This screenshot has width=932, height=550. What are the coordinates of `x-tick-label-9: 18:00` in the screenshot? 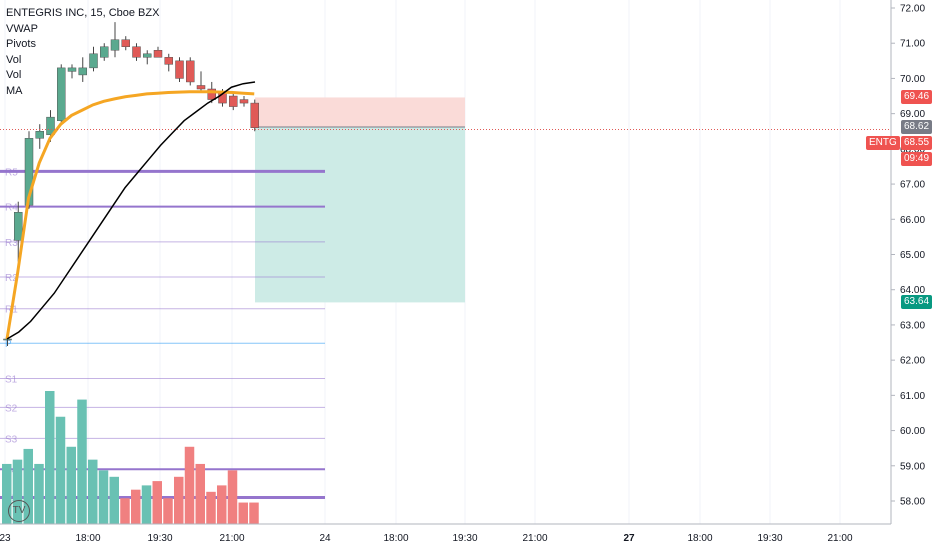 It's located at (699, 538).